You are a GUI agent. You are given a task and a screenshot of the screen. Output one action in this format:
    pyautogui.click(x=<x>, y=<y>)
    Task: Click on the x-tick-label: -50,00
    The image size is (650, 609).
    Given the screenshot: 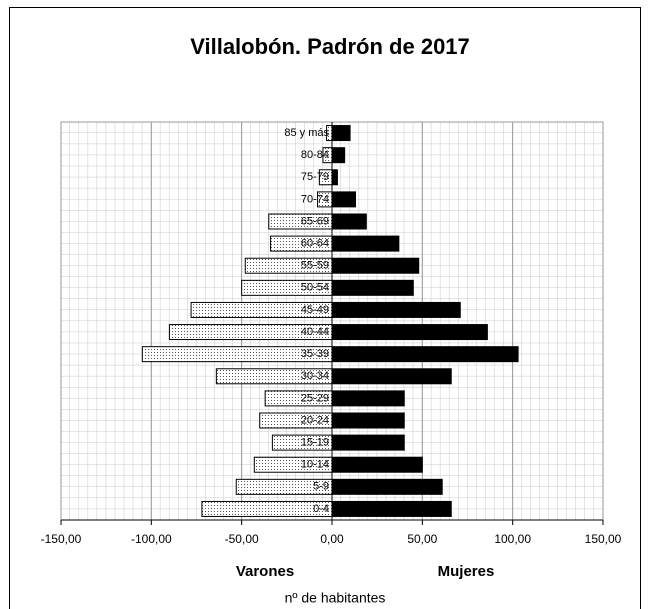 What is the action you would take?
    pyautogui.click(x=242, y=539)
    